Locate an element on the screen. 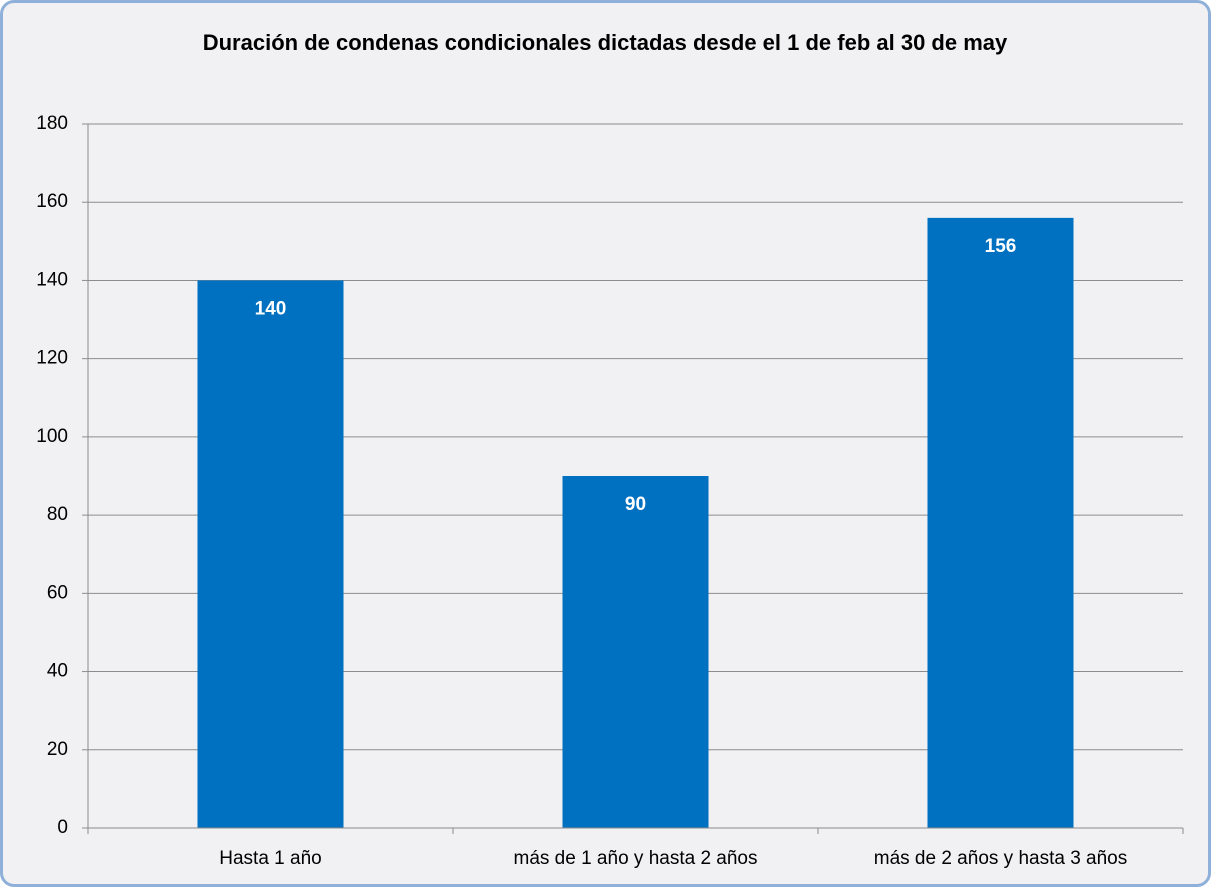  y-tick-label: 40 is located at coordinates (57, 671).